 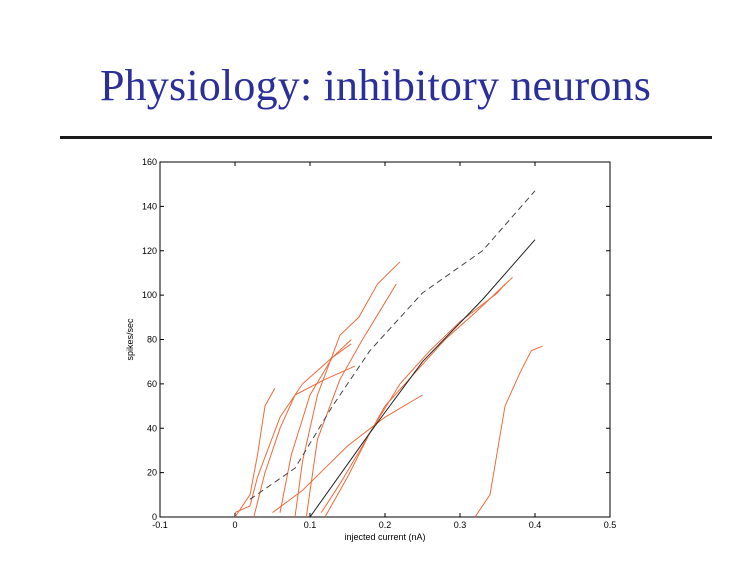 What do you see at coordinates (460, 525) in the screenshot?
I see `x-tick-label: 0.3` at bounding box center [460, 525].